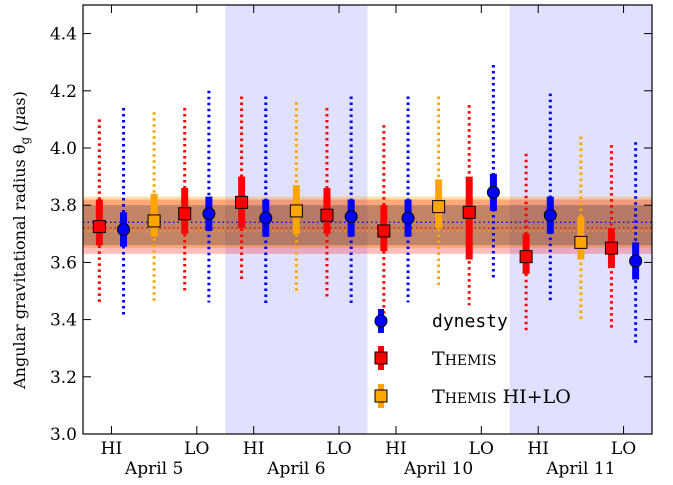  I want to click on x-sublabel-3-1: LO, so click(623, 449).